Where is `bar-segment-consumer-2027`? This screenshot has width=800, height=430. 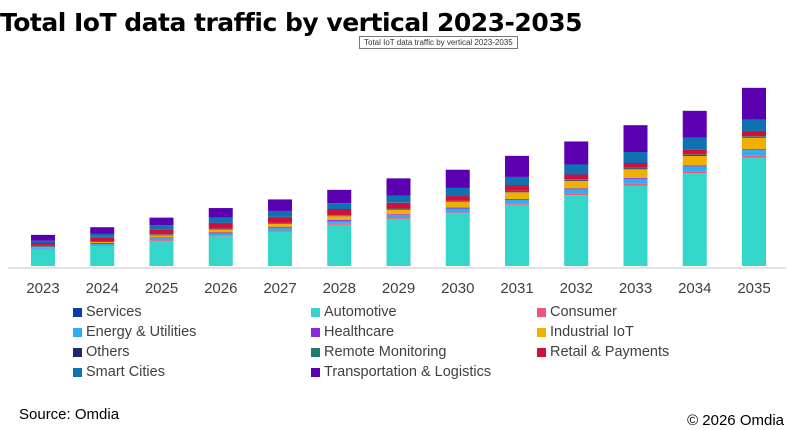 bar-segment-consumer-2027 is located at coordinates (280, 231).